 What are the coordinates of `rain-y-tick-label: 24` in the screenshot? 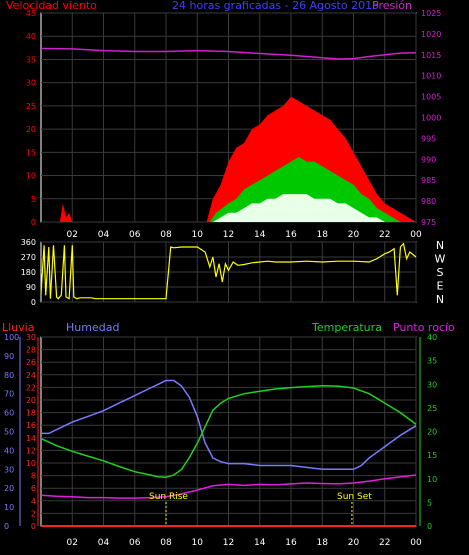 It's located at (31, 375).